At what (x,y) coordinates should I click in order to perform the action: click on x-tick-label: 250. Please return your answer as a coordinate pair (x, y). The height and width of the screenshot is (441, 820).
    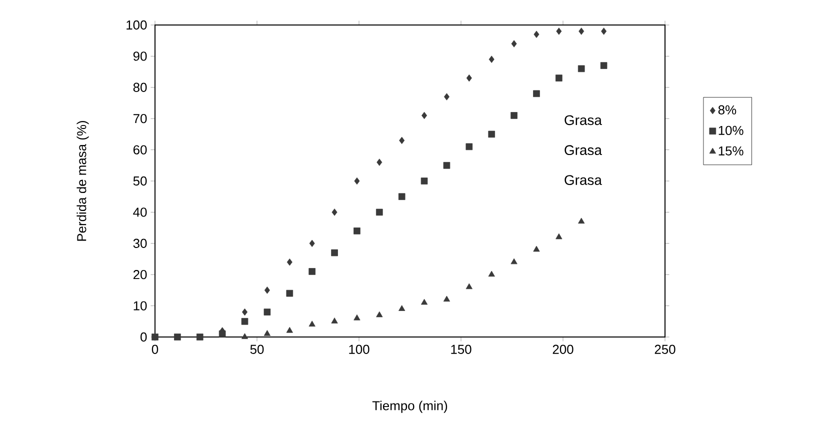
    Looking at the image, I should click on (665, 349).